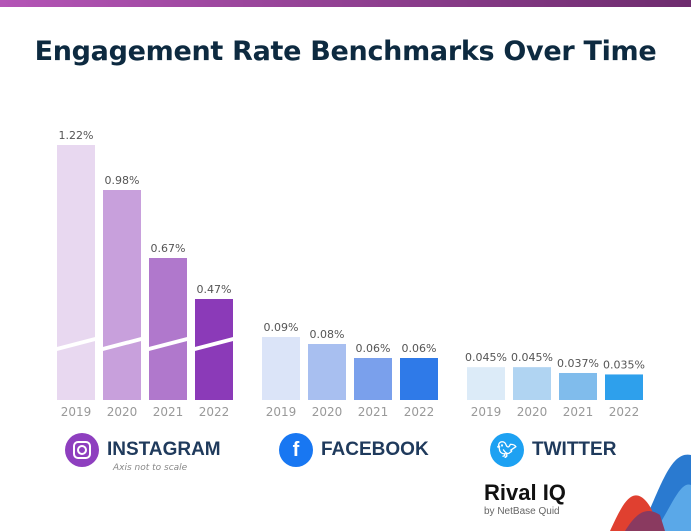  I want to click on bar-facebook-2022, so click(419, 379).